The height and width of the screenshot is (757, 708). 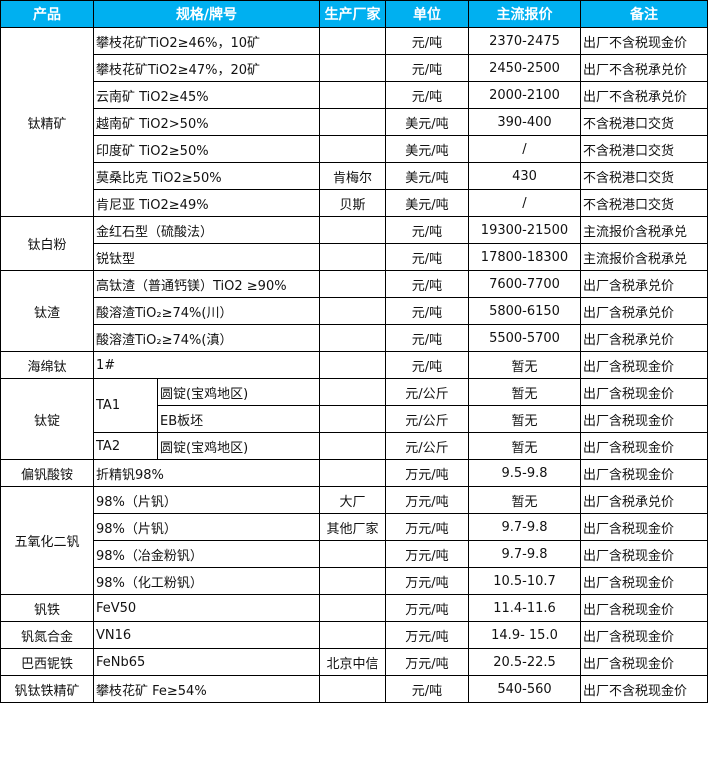 What do you see at coordinates (427, 527) in the screenshot?
I see `unit-cell: 万元/吨` at bounding box center [427, 527].